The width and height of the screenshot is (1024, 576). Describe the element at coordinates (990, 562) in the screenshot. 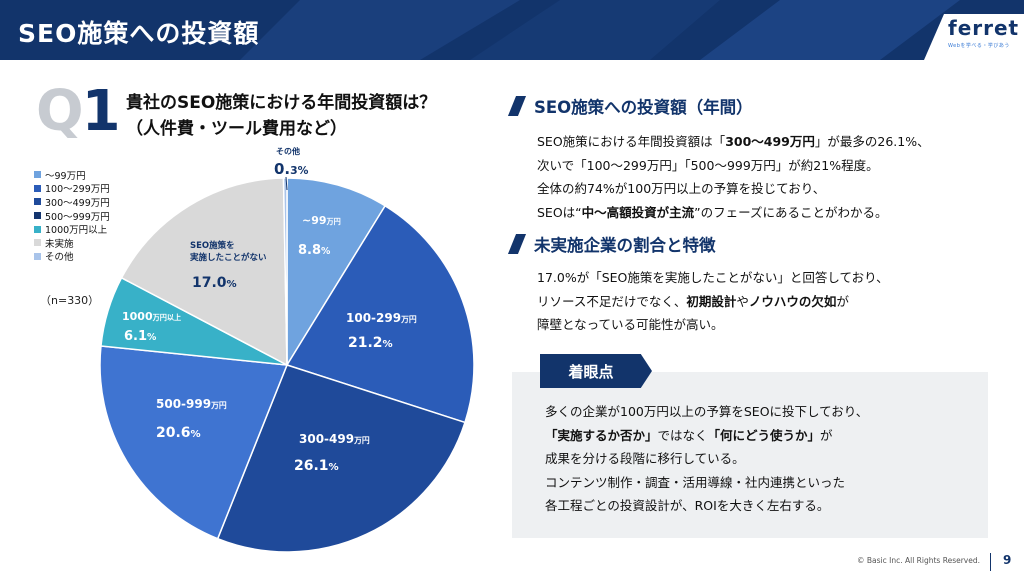

I see `footer-divider` at that location.